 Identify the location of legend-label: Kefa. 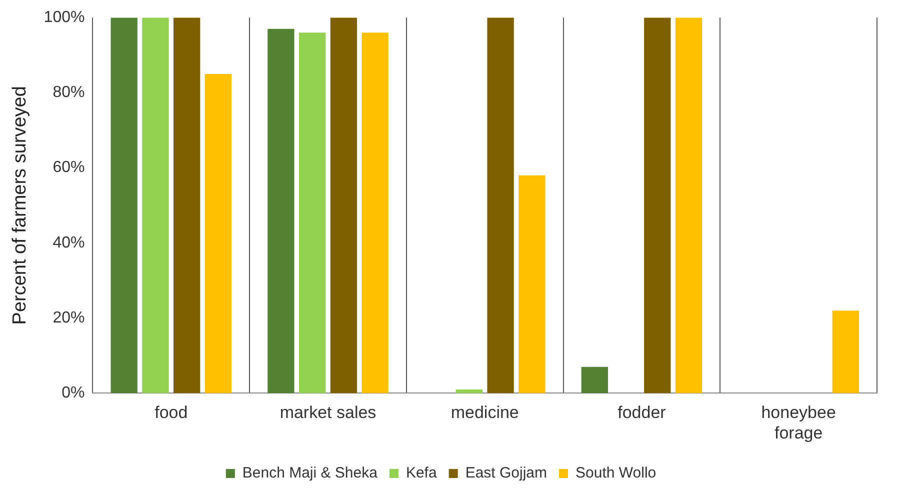
(422, 473).